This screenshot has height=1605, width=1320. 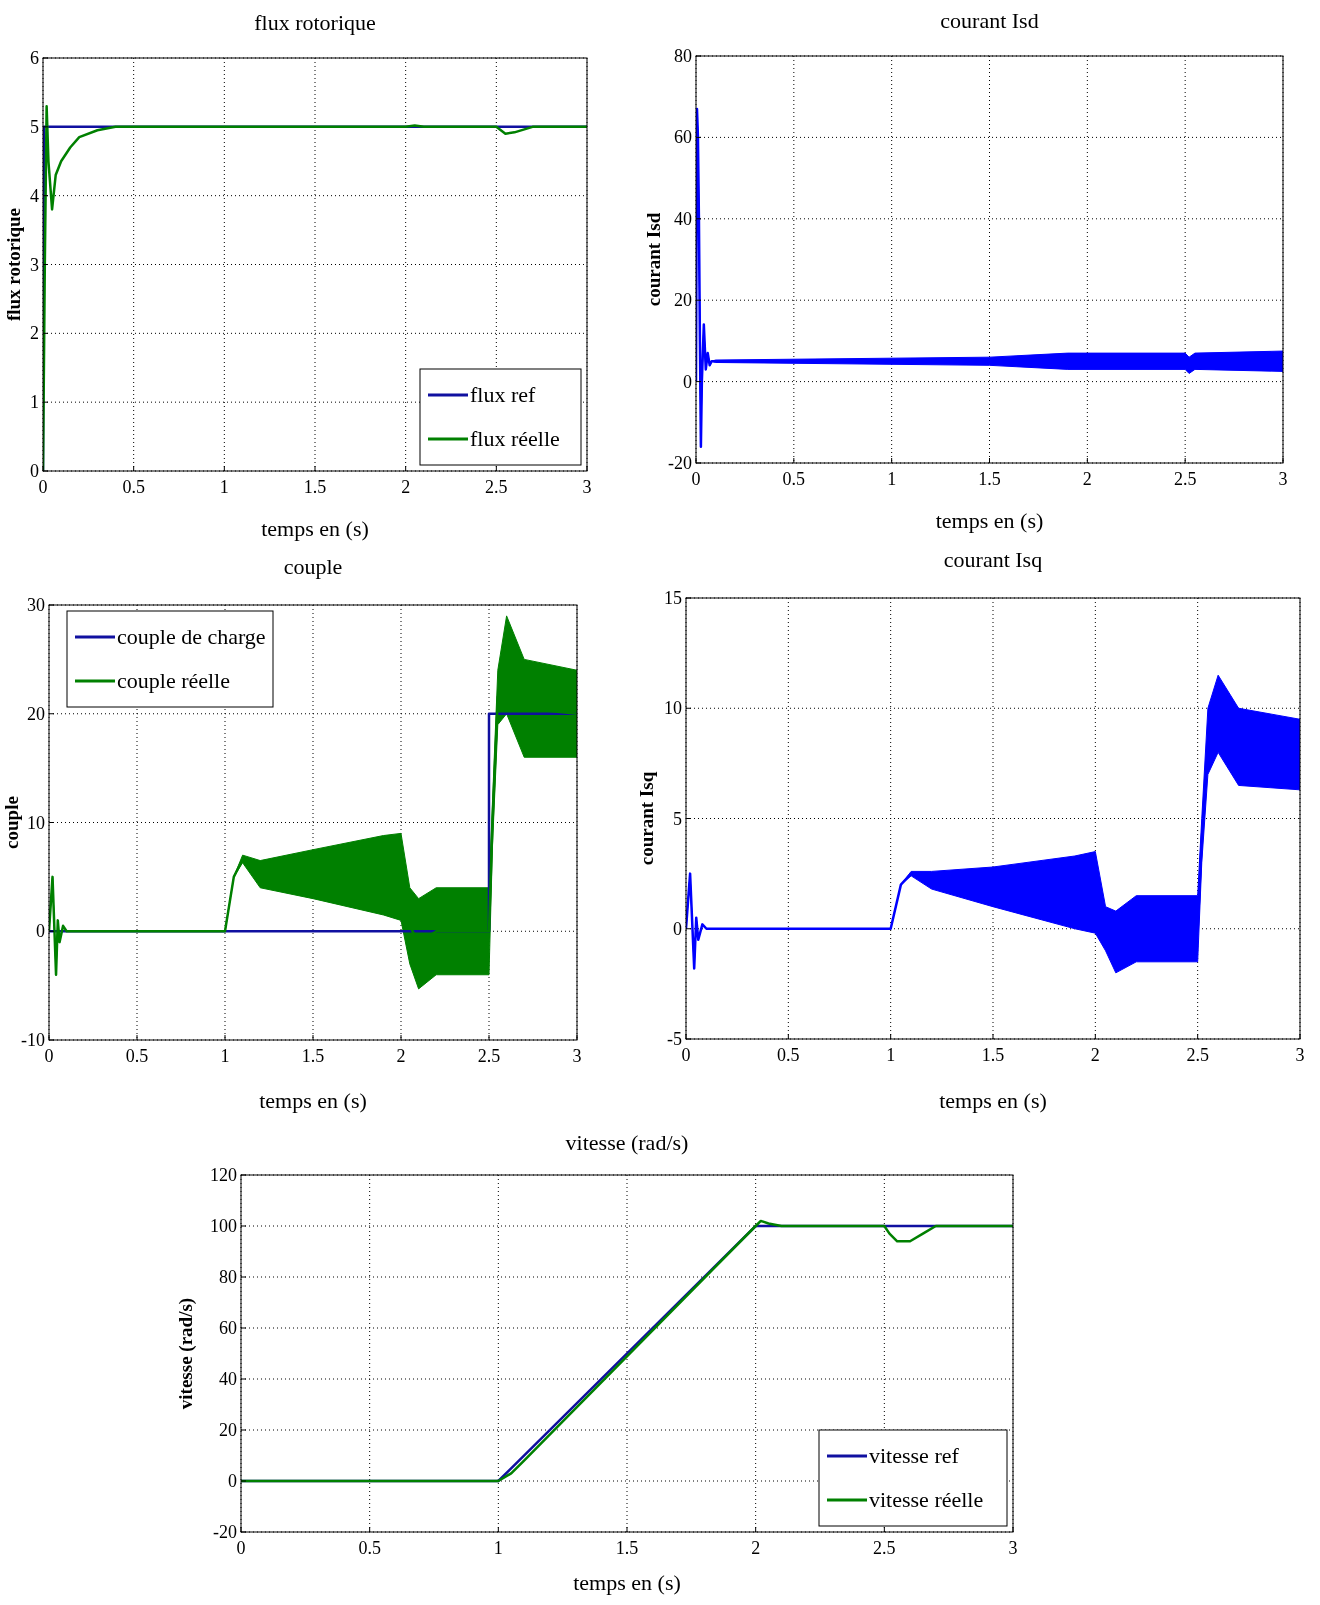 What do you see at coordinates (191, 636) in the screenshot?
I see `legend-label: couple de charge` at bounding box center [191, 636].